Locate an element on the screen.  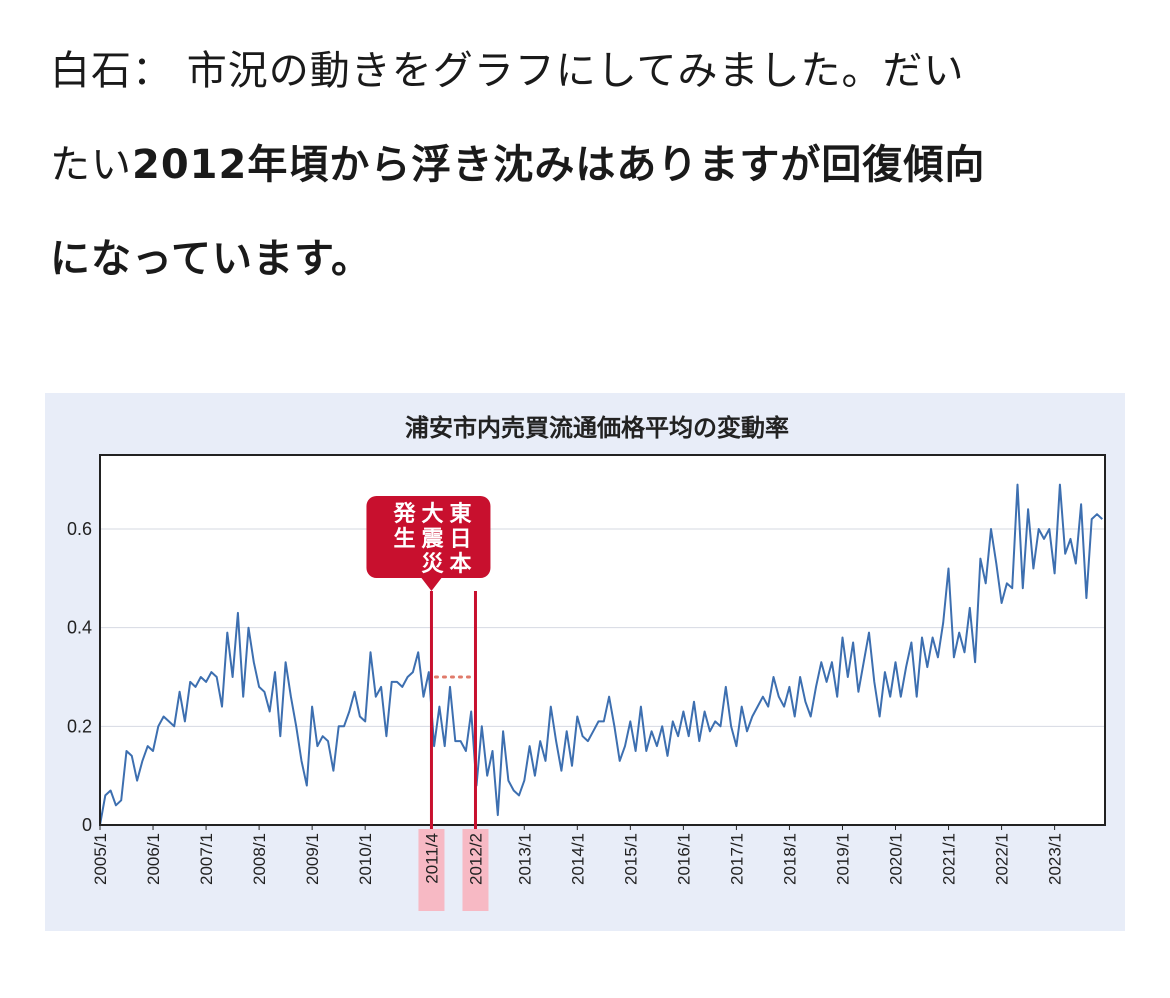
x-tick-label: 2014/1 is located at coordinates (577, 859).